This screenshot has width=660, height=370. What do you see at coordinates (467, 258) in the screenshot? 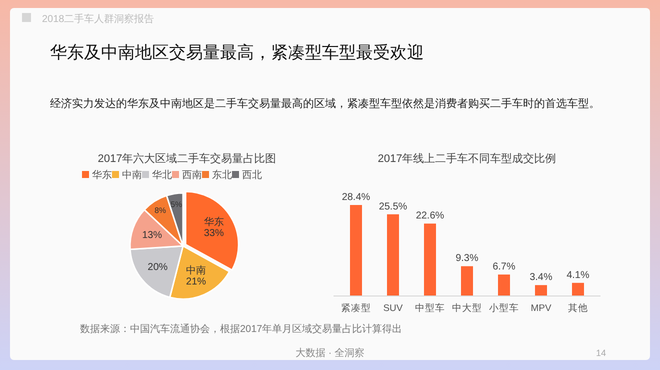
I see `data-label: 9.3%` at bounding box center [467, 258].